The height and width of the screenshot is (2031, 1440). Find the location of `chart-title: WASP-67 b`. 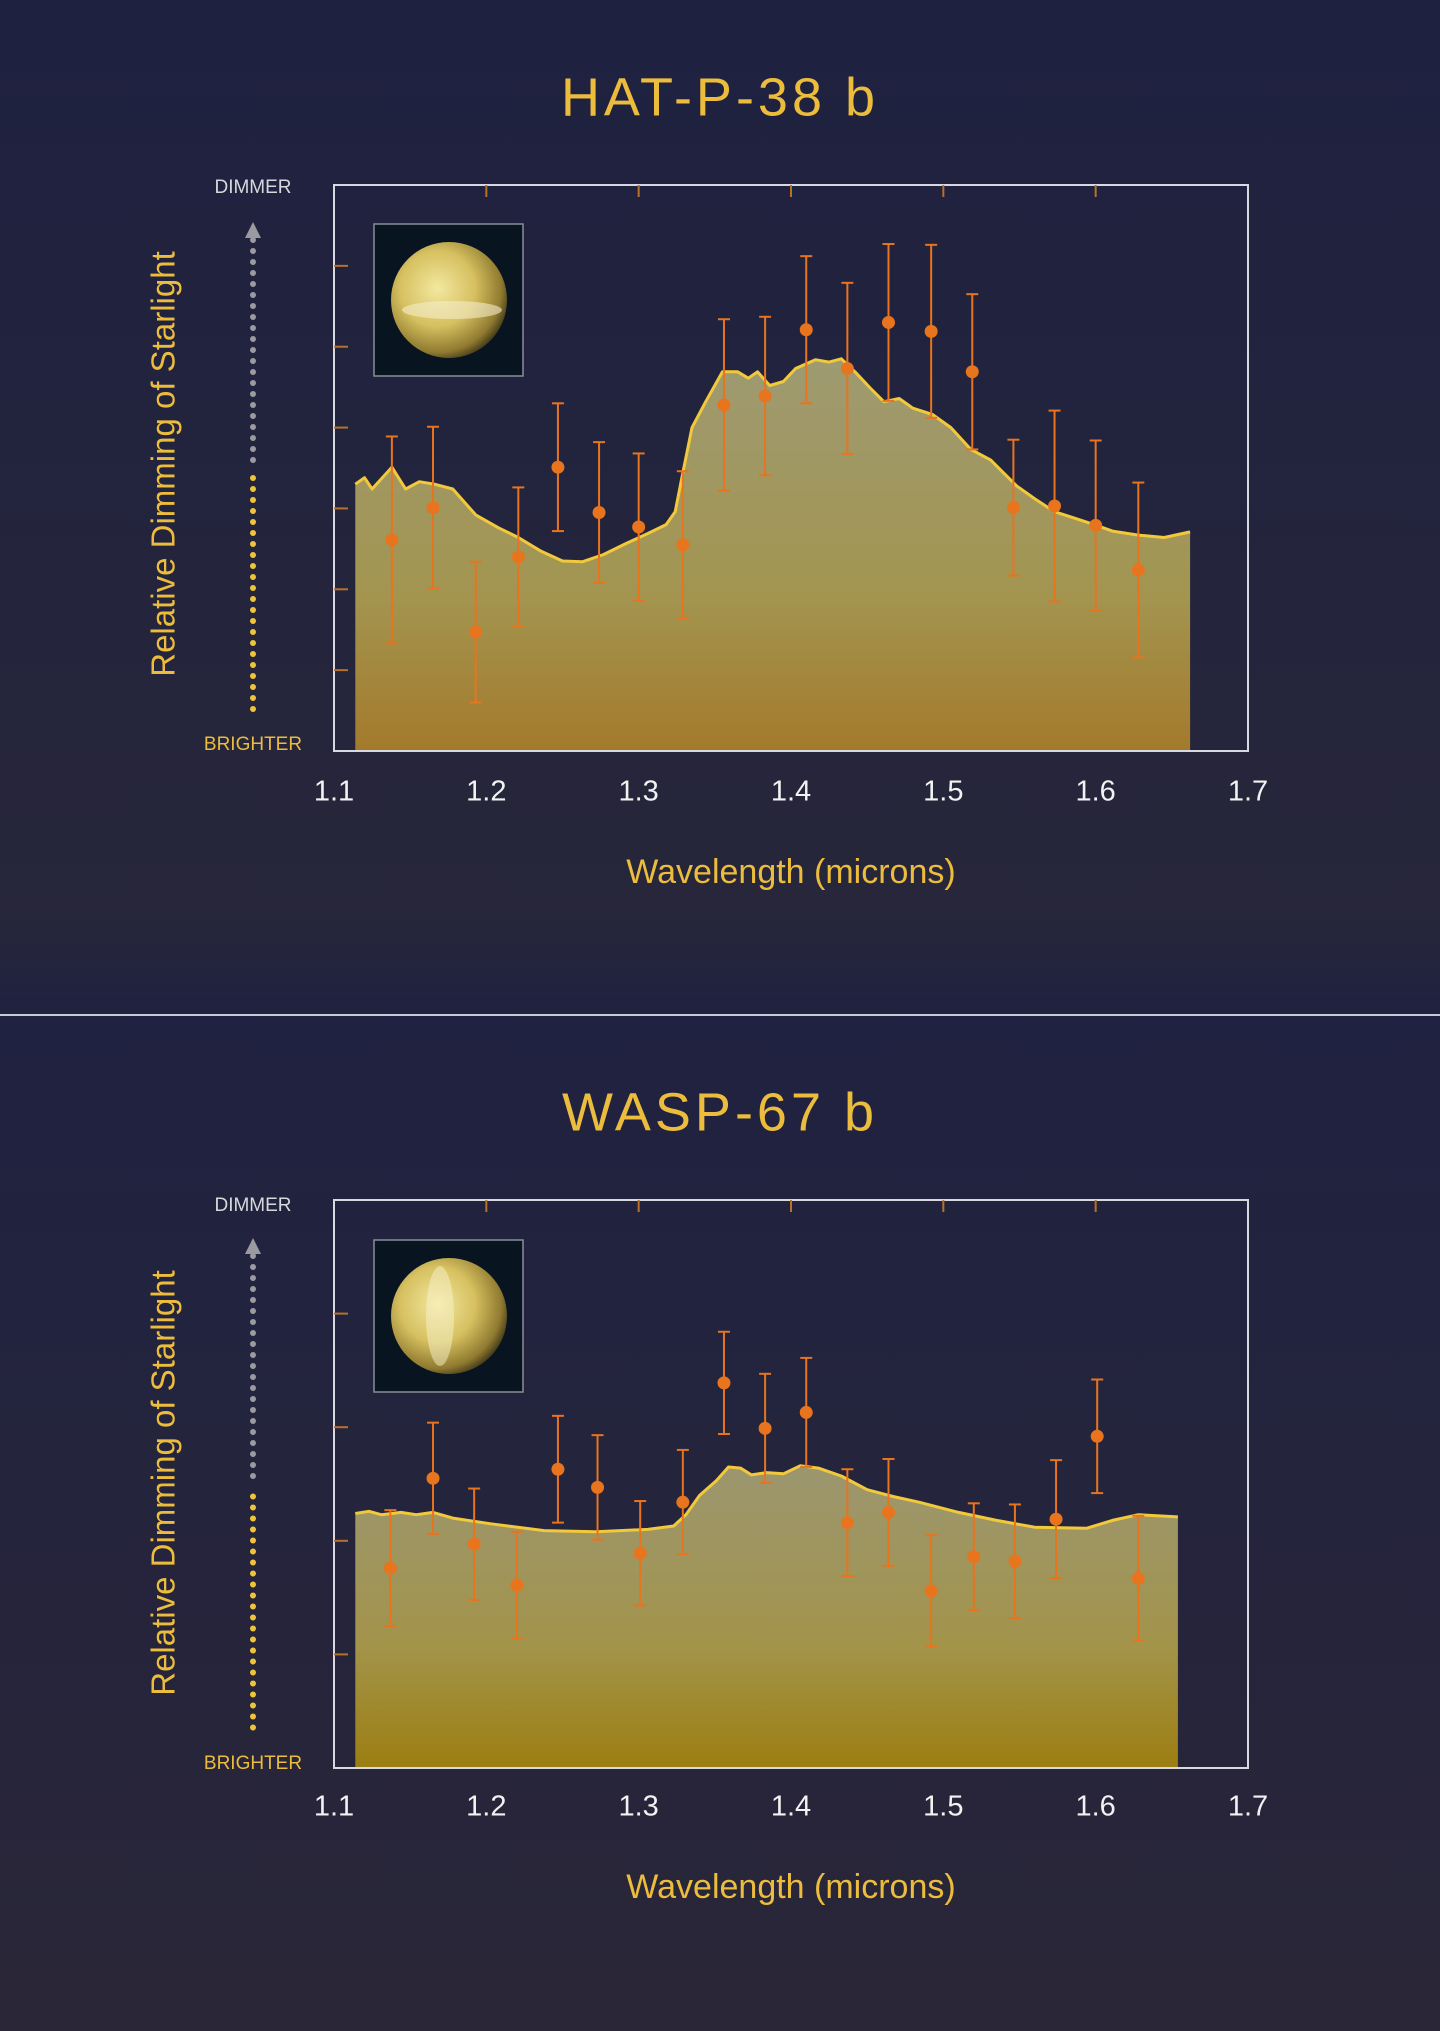

chart-title: WASP-67 b is located at coordinates (720, 1112).